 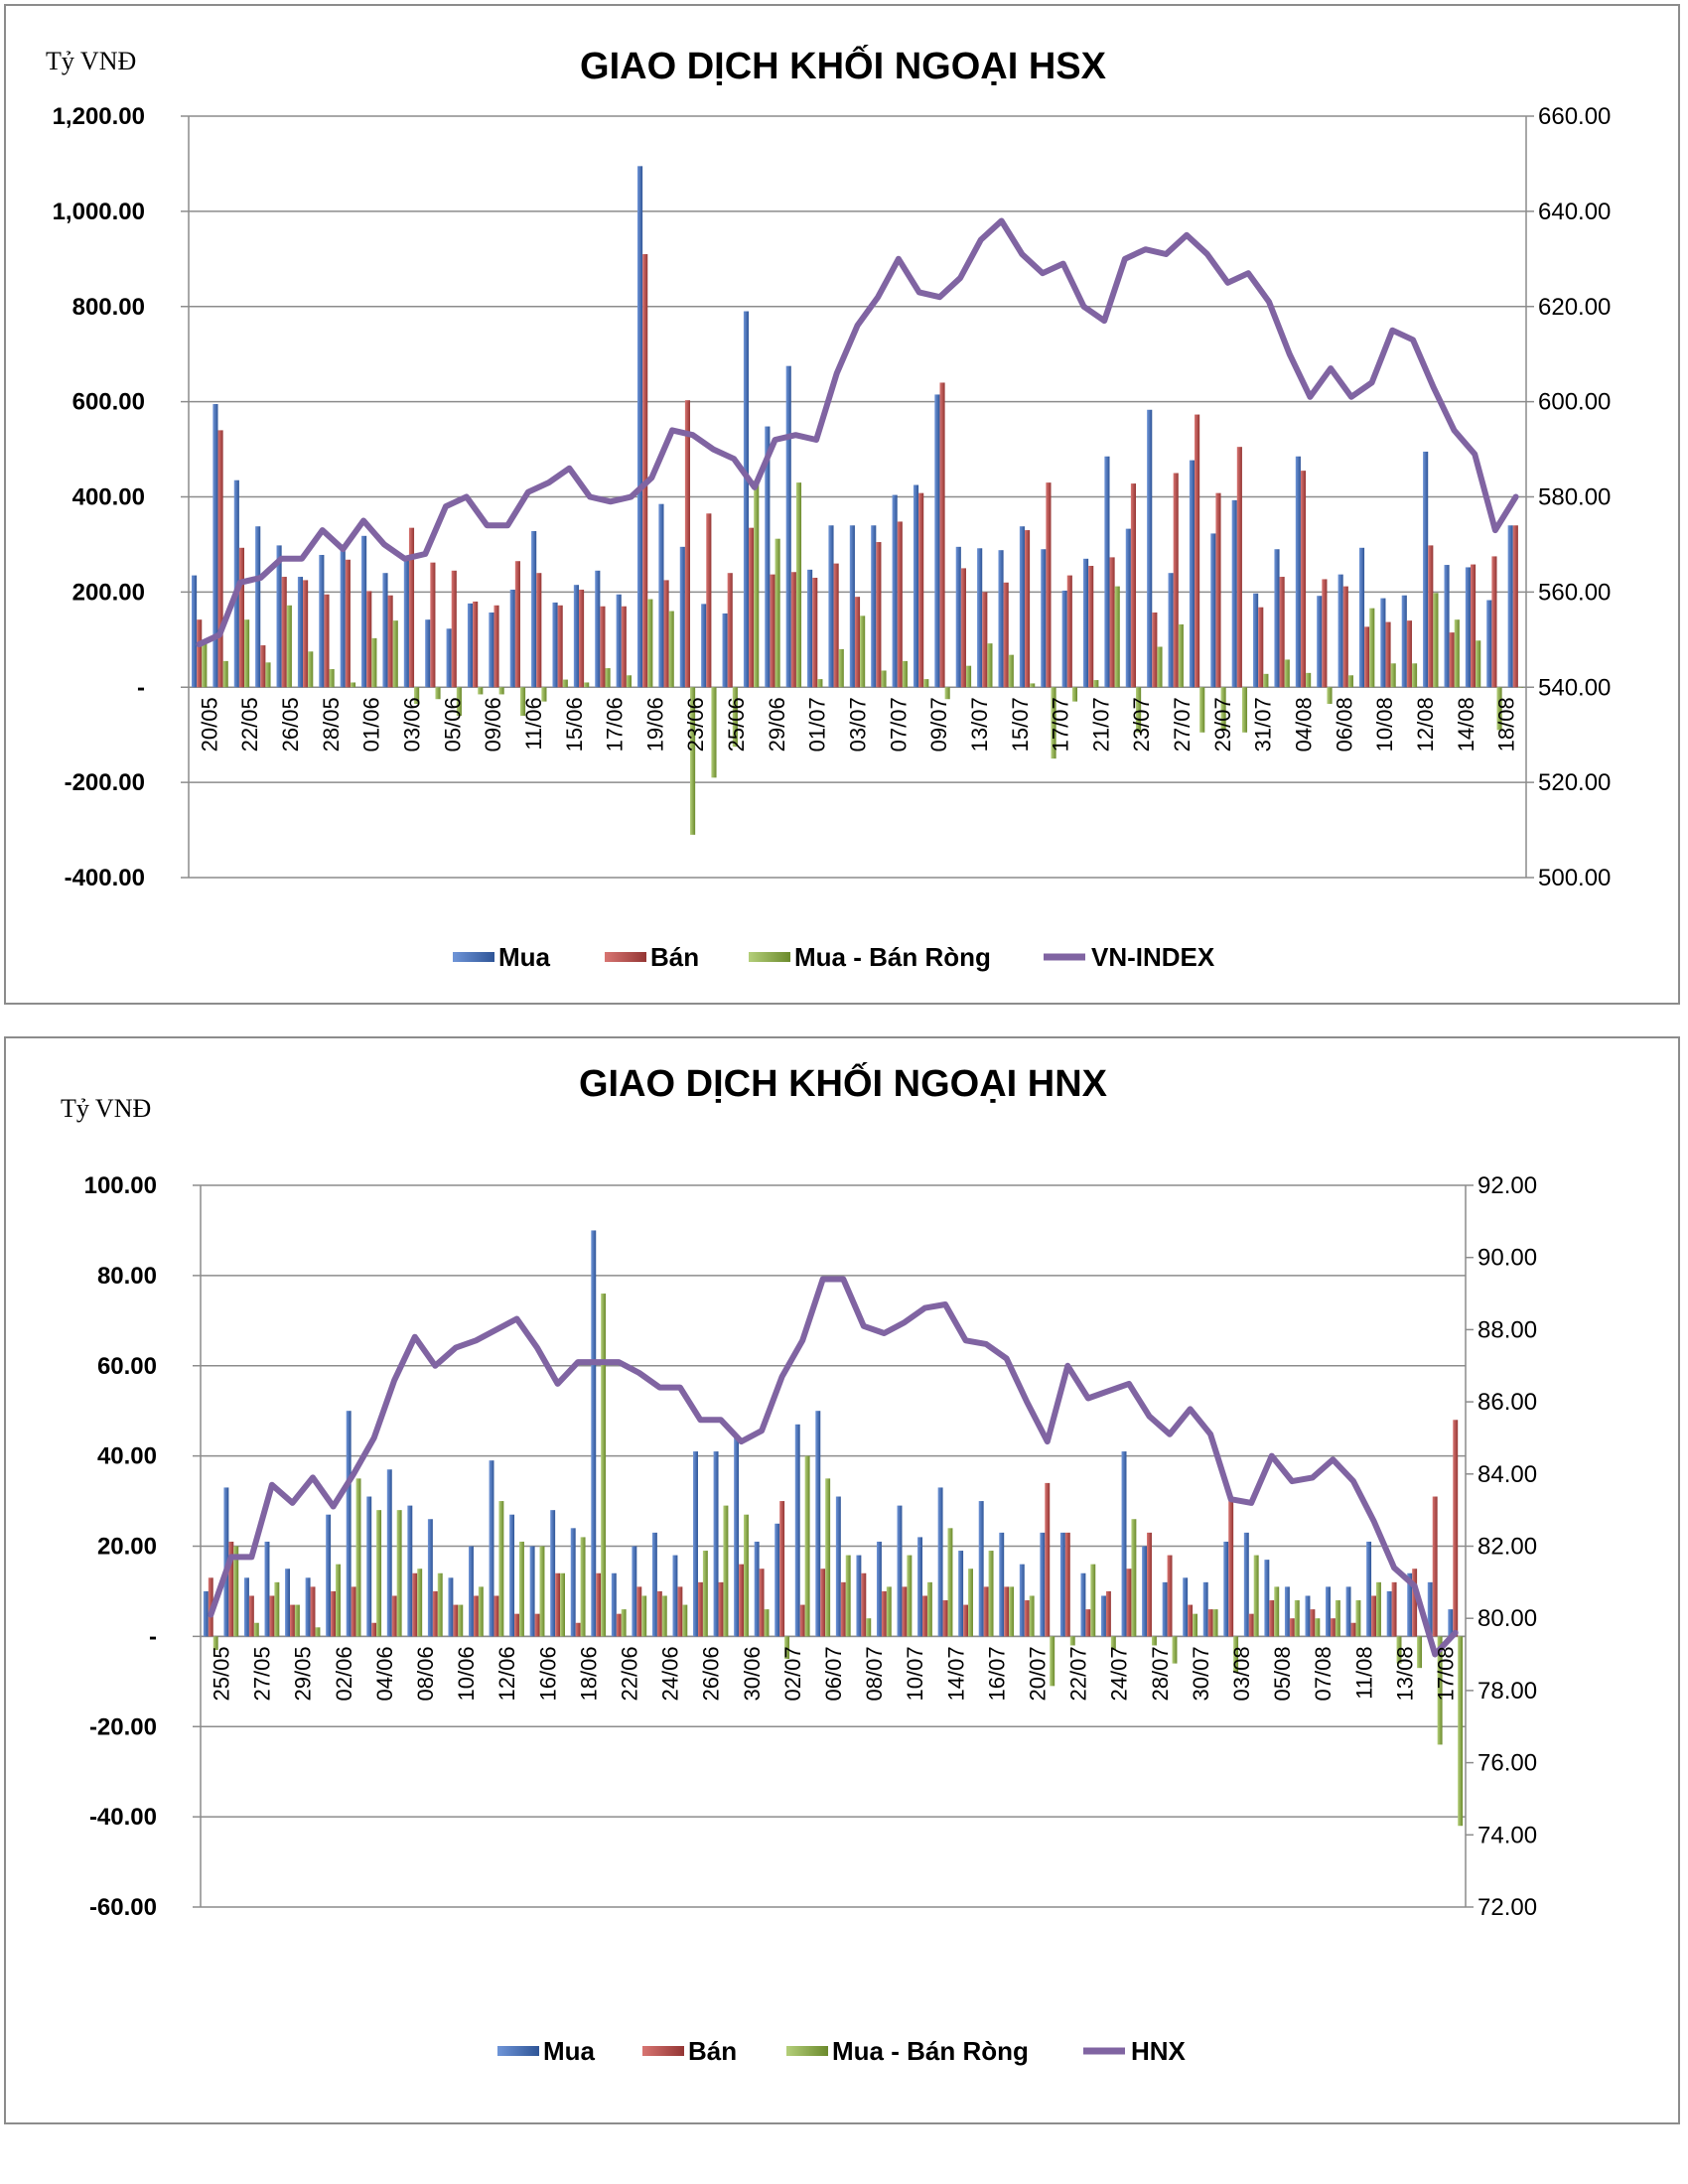 I want to click on y2-tick-label: 500.00, so click(x=1574, y=878).